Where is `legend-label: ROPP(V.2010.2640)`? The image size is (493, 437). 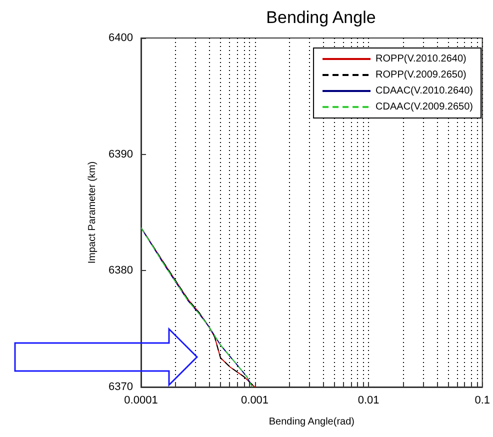
legend-label: ROPP(V.2010.2640) is located at coordinates (421, 59).